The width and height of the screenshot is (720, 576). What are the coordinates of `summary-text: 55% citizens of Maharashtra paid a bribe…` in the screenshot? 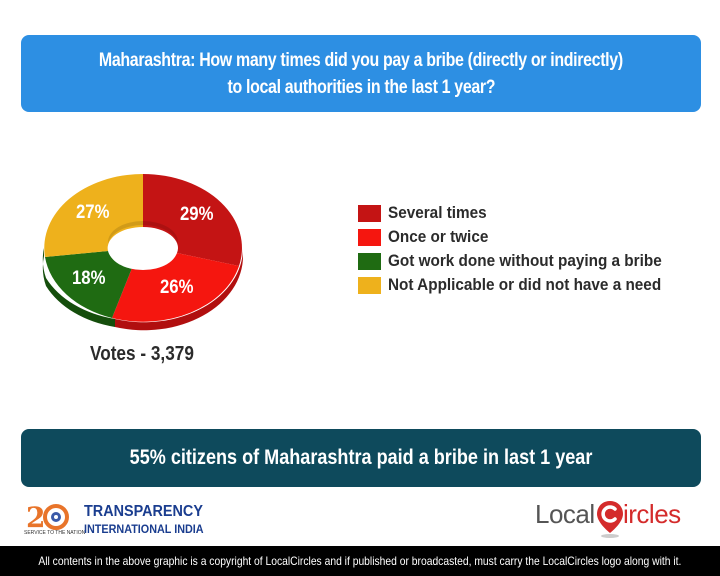 It's located at (361, 457).